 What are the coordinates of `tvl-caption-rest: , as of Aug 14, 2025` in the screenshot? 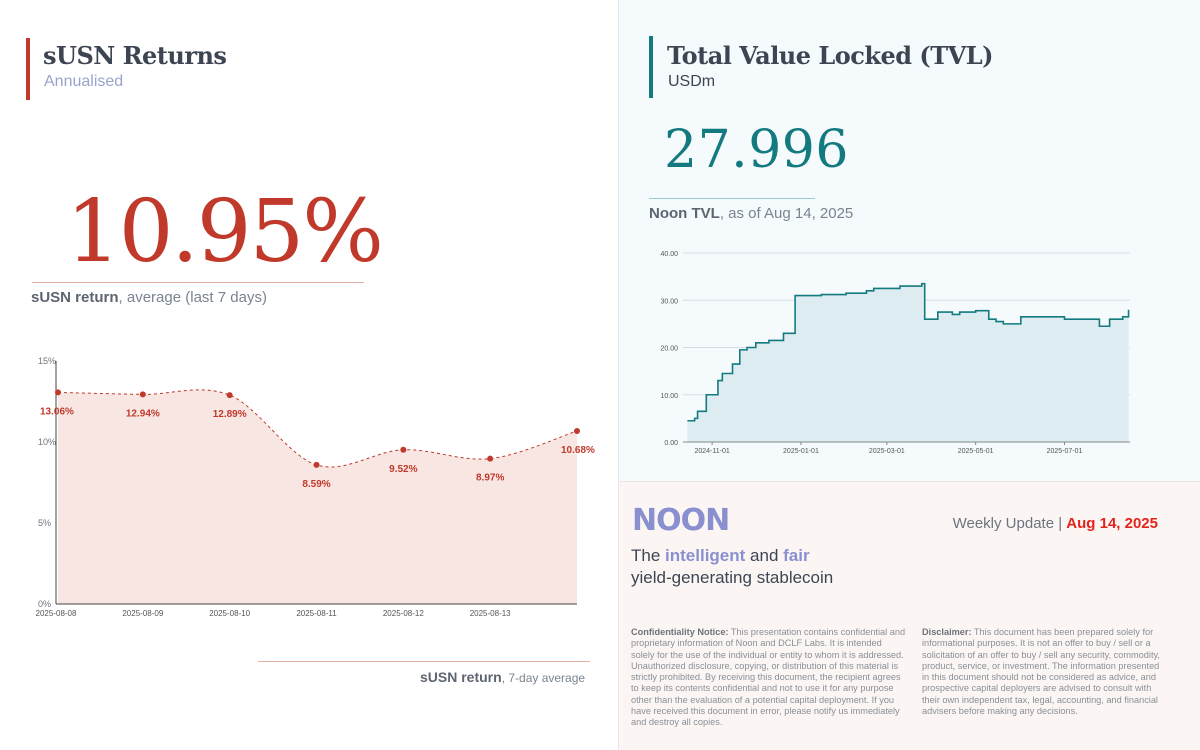 It's located at (786, 213).